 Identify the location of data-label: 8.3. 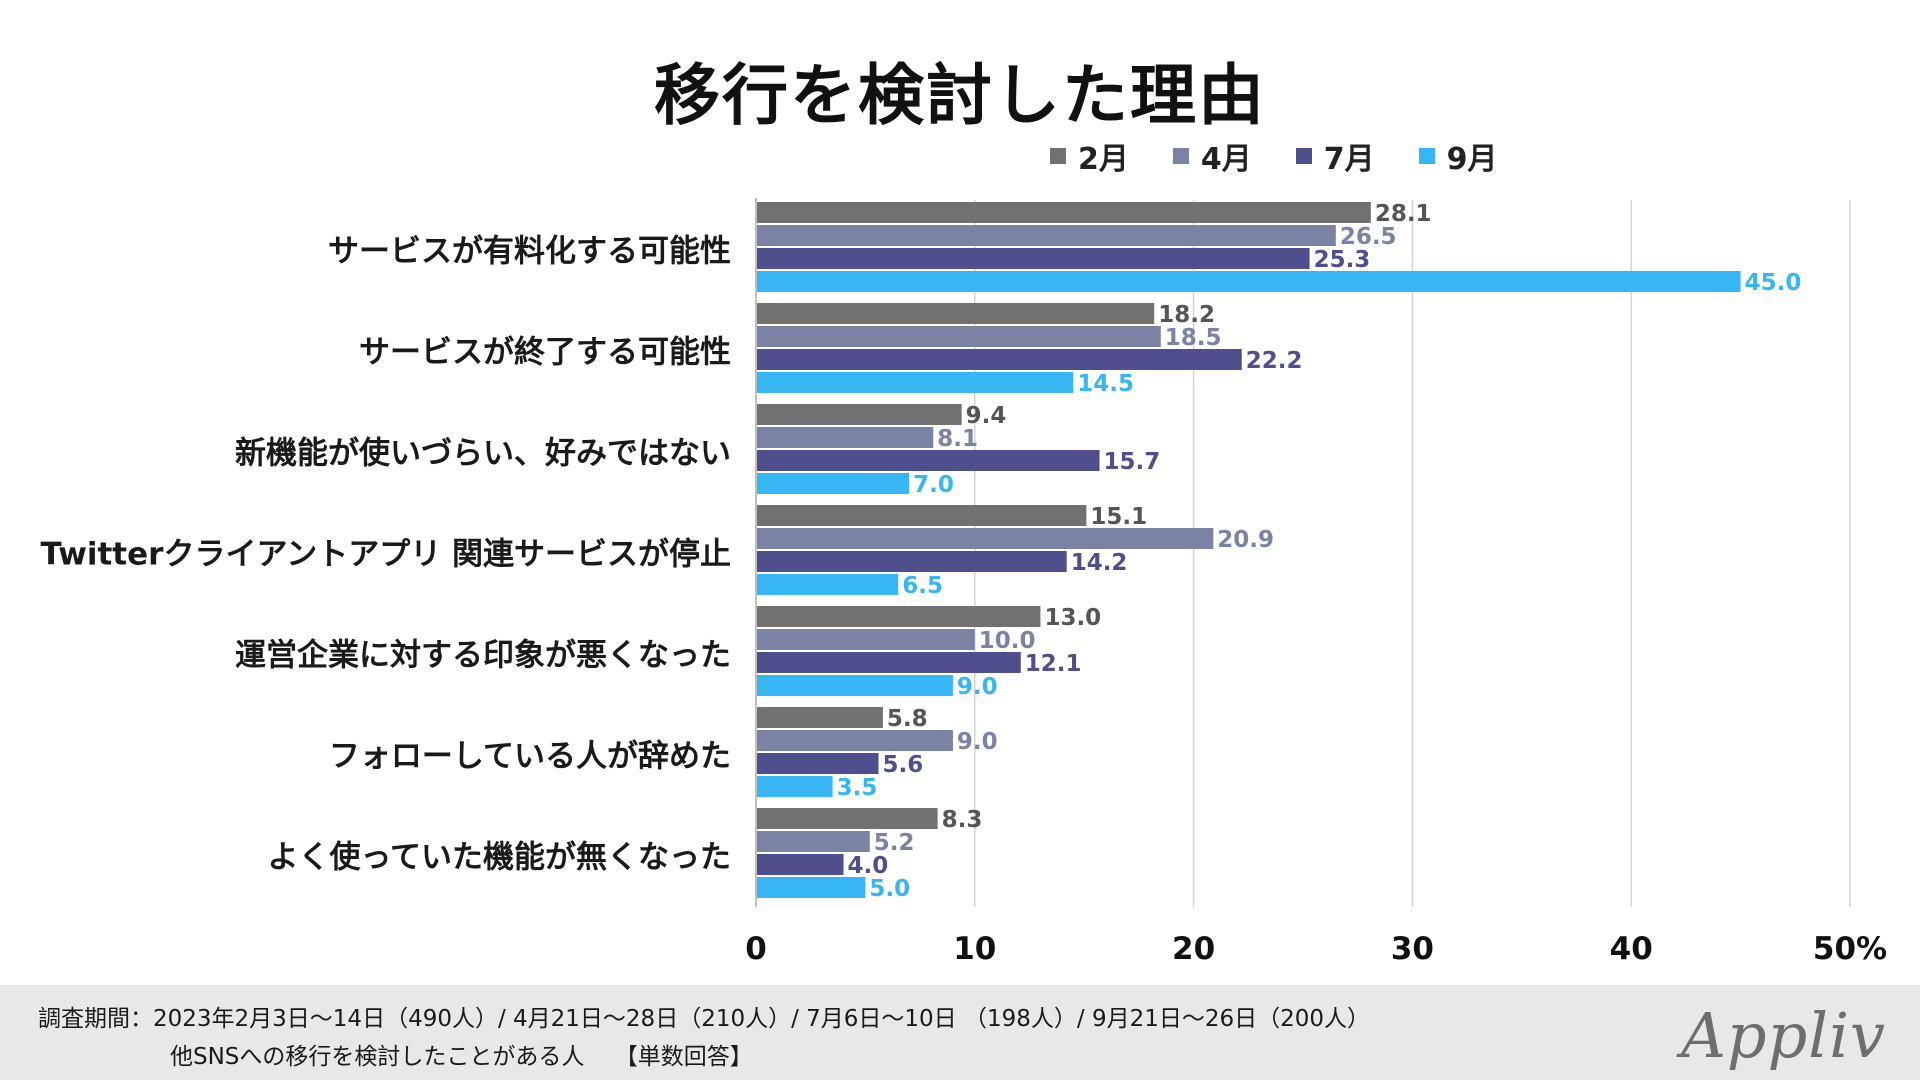
(962, 820).